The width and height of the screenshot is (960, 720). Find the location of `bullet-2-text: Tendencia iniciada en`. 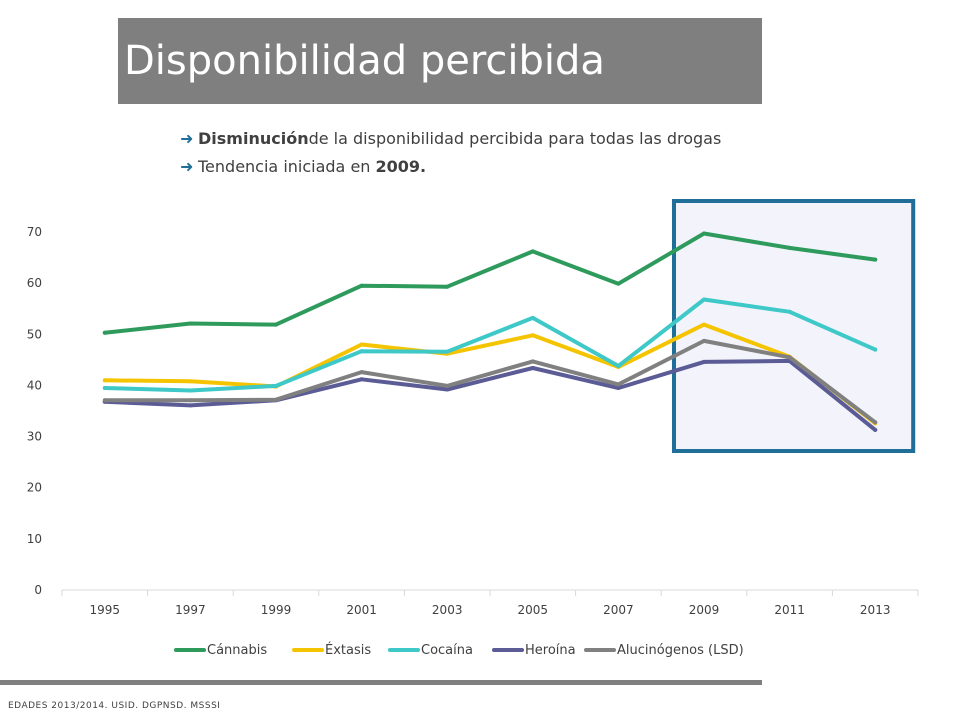

bullet-2-text: Tendencia iniciada en is located at coordinates (284, 166).